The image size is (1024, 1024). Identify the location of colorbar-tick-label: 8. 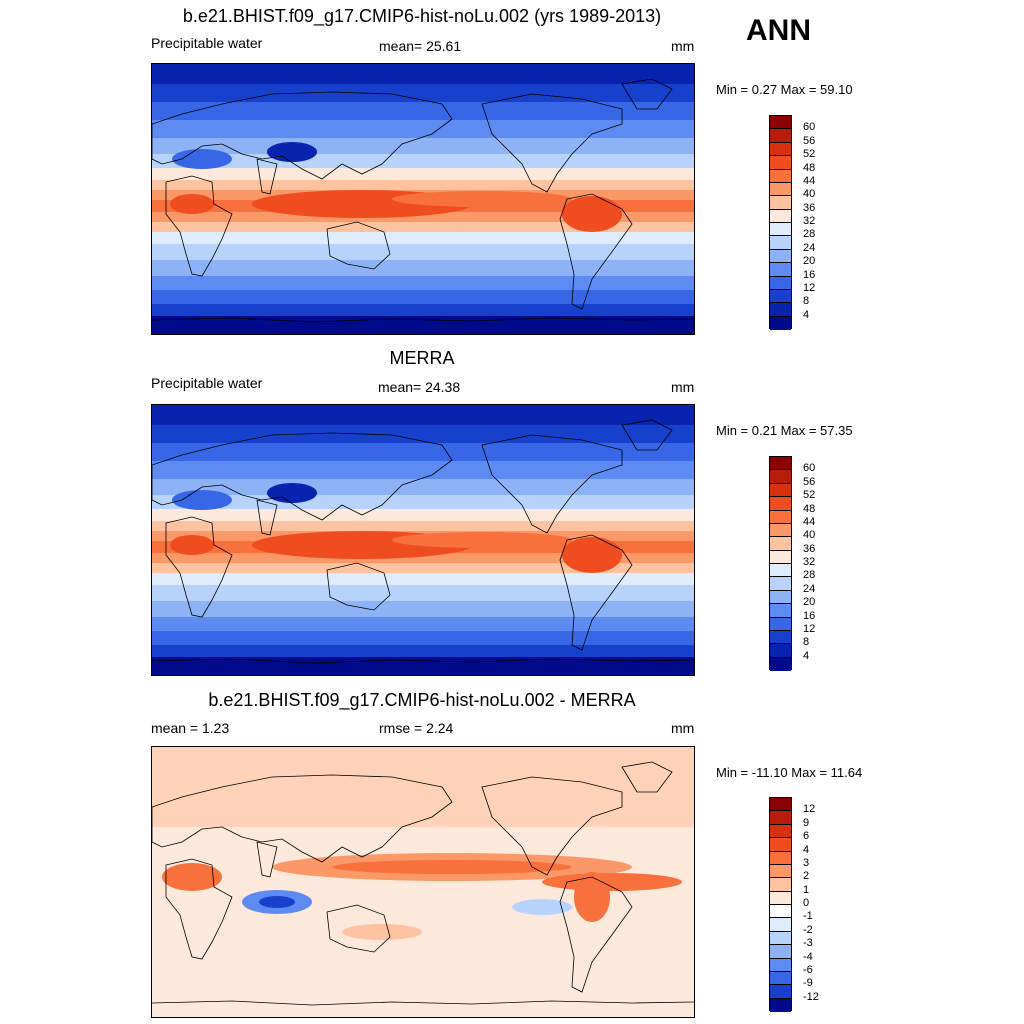
(806, 301).